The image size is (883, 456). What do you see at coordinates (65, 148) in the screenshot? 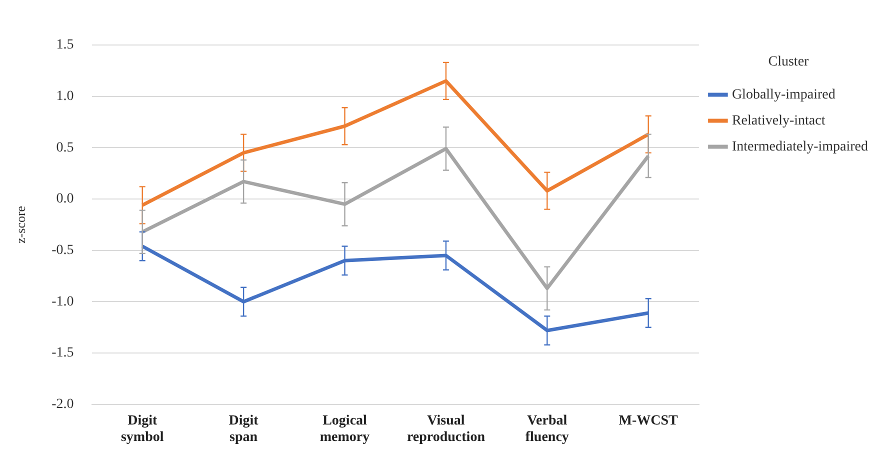
I see `y-tick-label: 0.5` at bounding box center [65, 148].